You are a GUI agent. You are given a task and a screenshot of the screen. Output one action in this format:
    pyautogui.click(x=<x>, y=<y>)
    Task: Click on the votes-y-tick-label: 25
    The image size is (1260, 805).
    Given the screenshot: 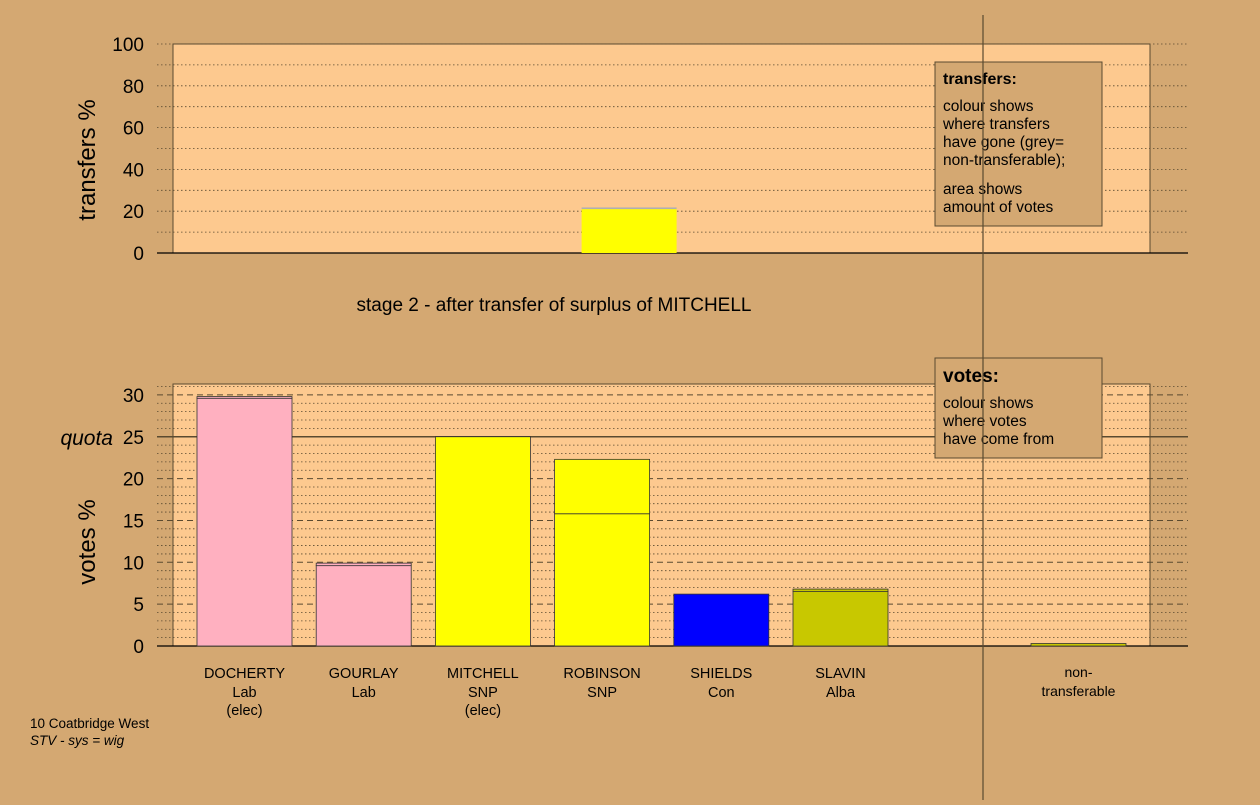 What is the action you would take?
    pyautogui.click(x=133, y=438)
    